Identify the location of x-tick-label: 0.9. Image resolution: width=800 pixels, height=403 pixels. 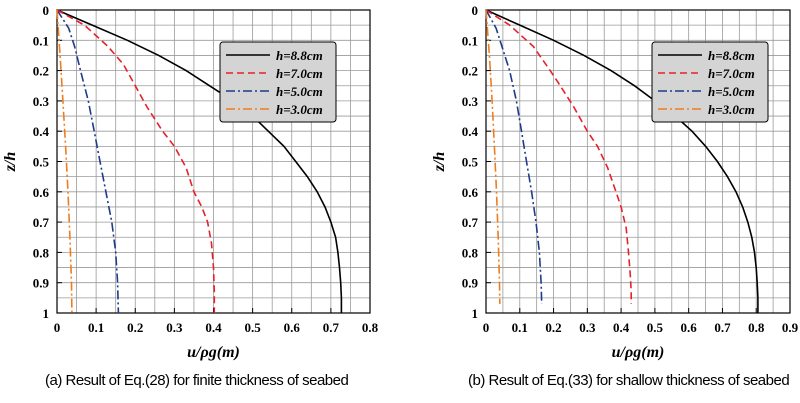
(790, 327).